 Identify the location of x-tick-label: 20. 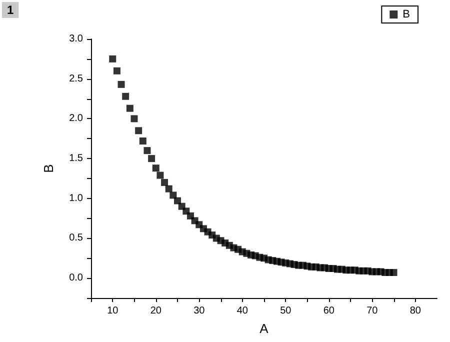
(156, 311).